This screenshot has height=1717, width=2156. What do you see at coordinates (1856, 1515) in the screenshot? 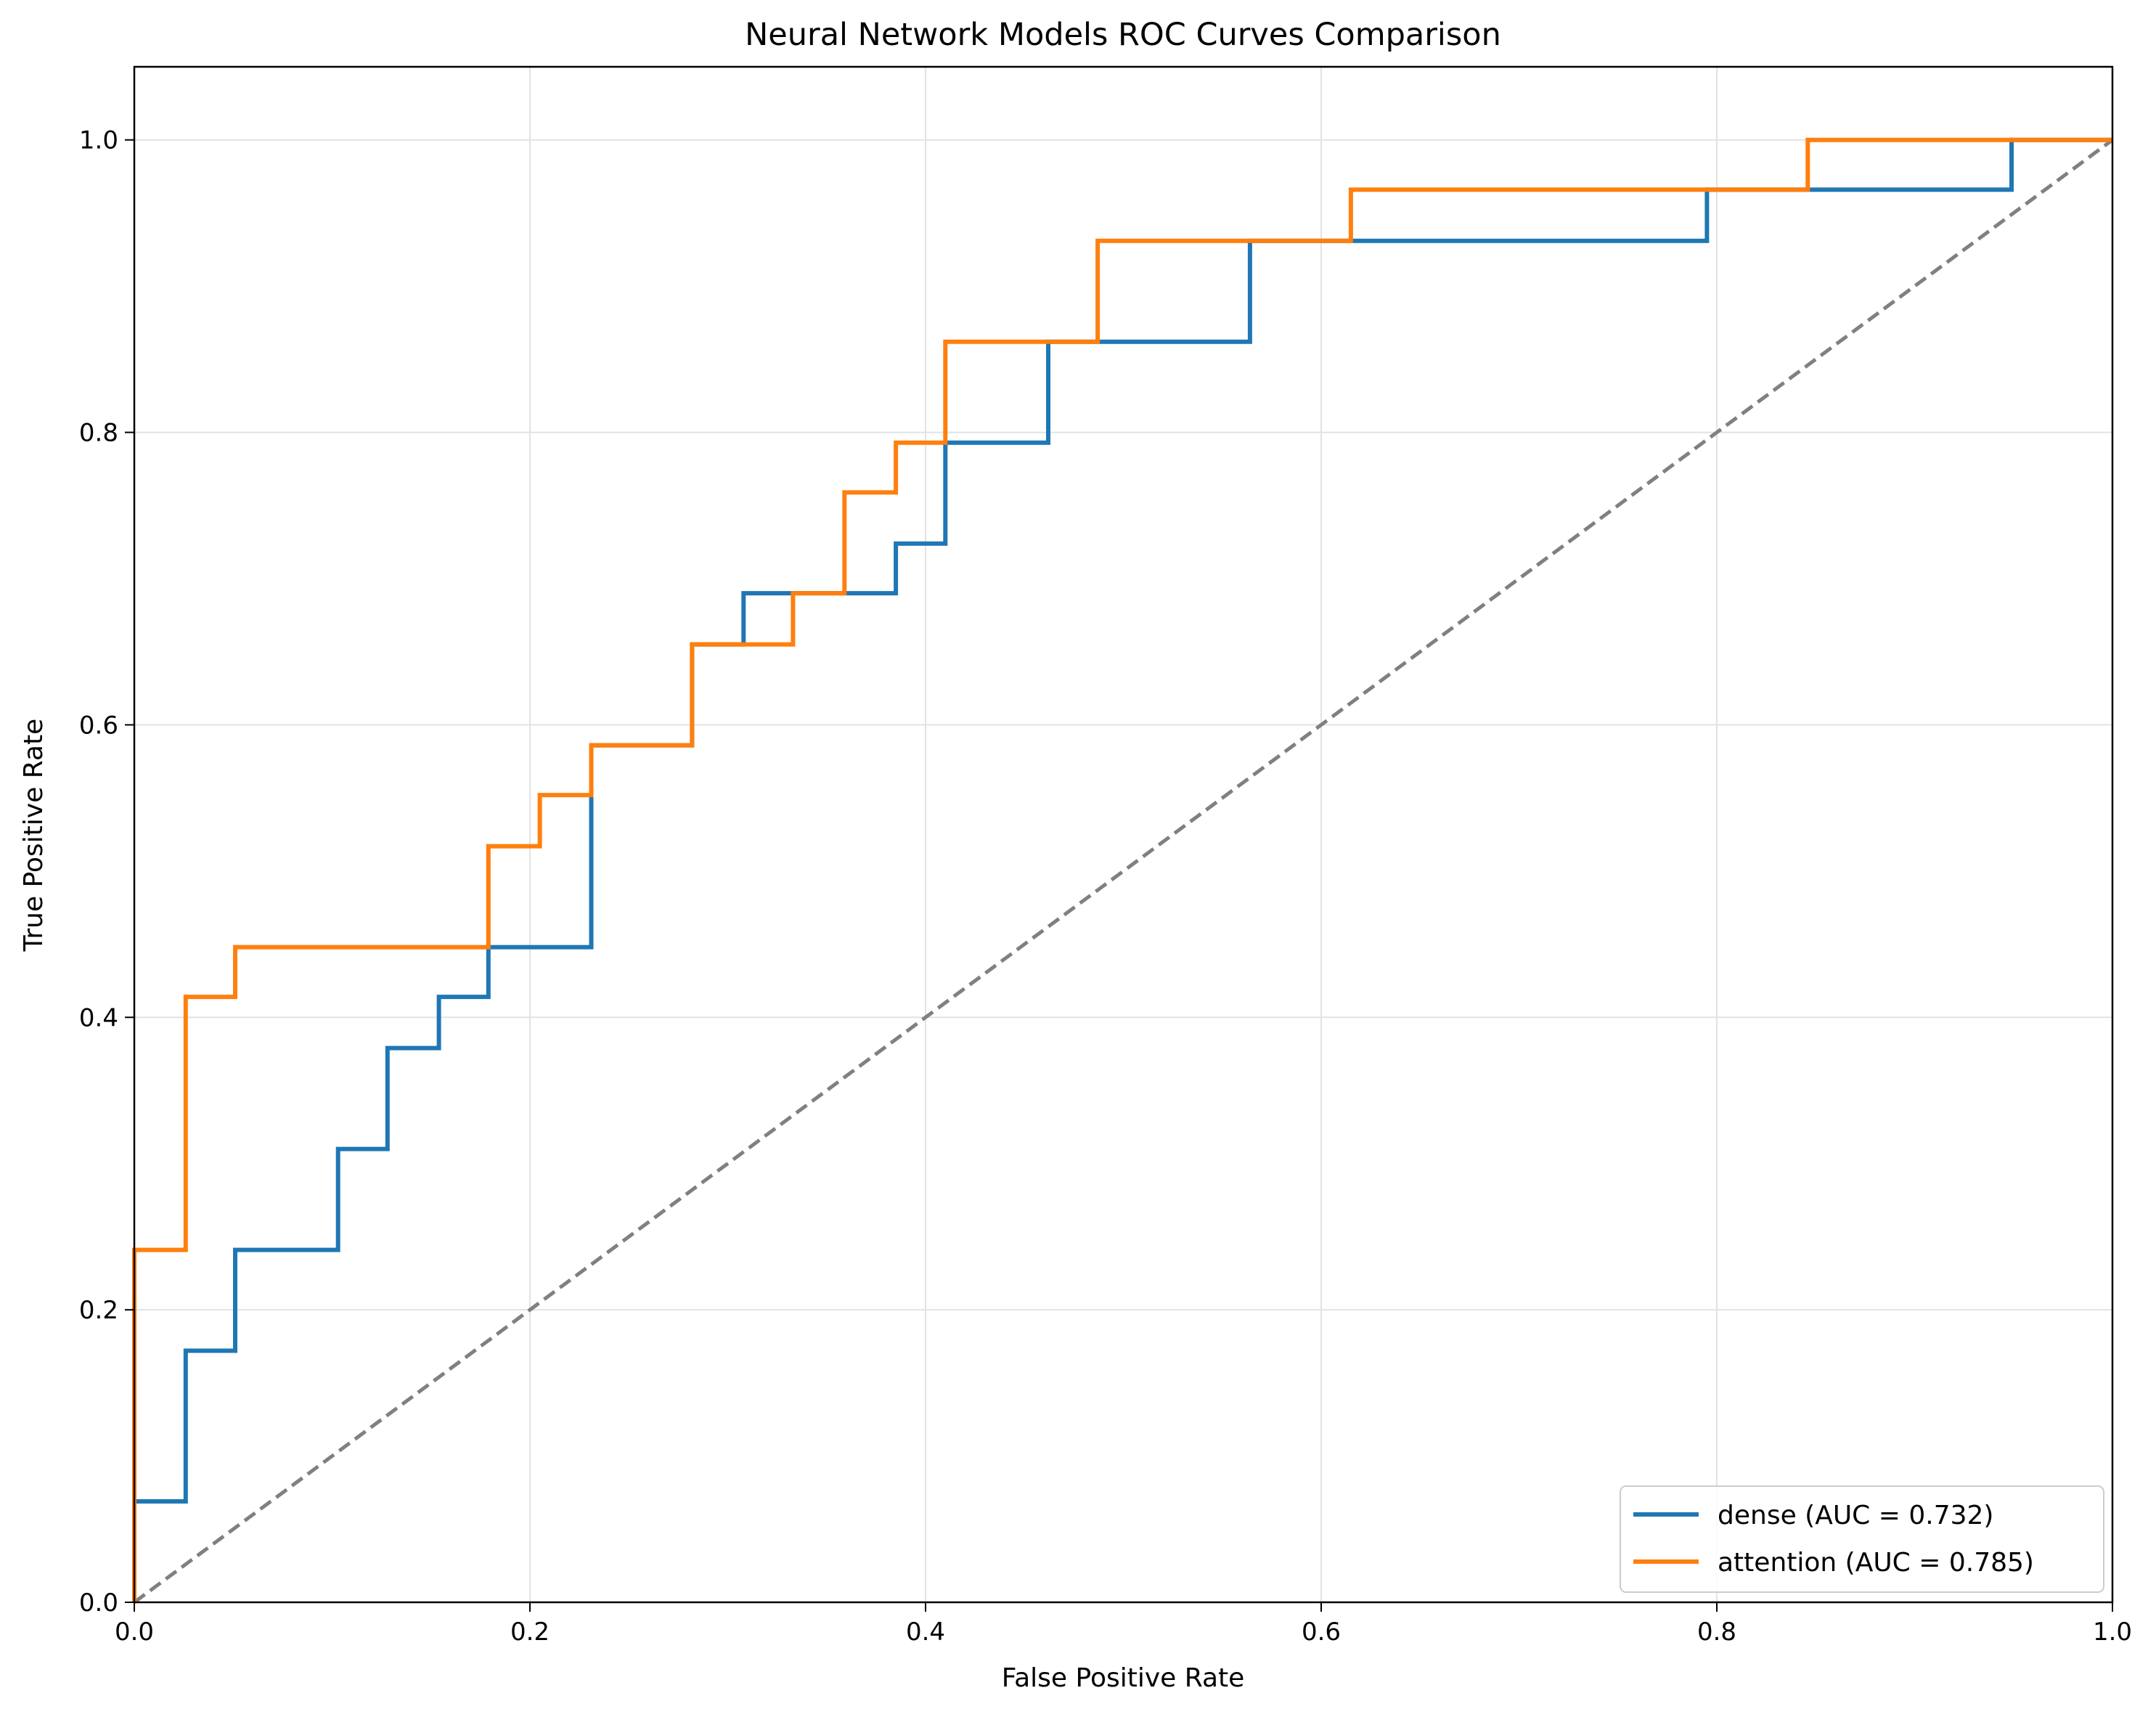
I see `legend-label-dense: dense (AUC = 0.732)` at bounding box center [1856, 1515].